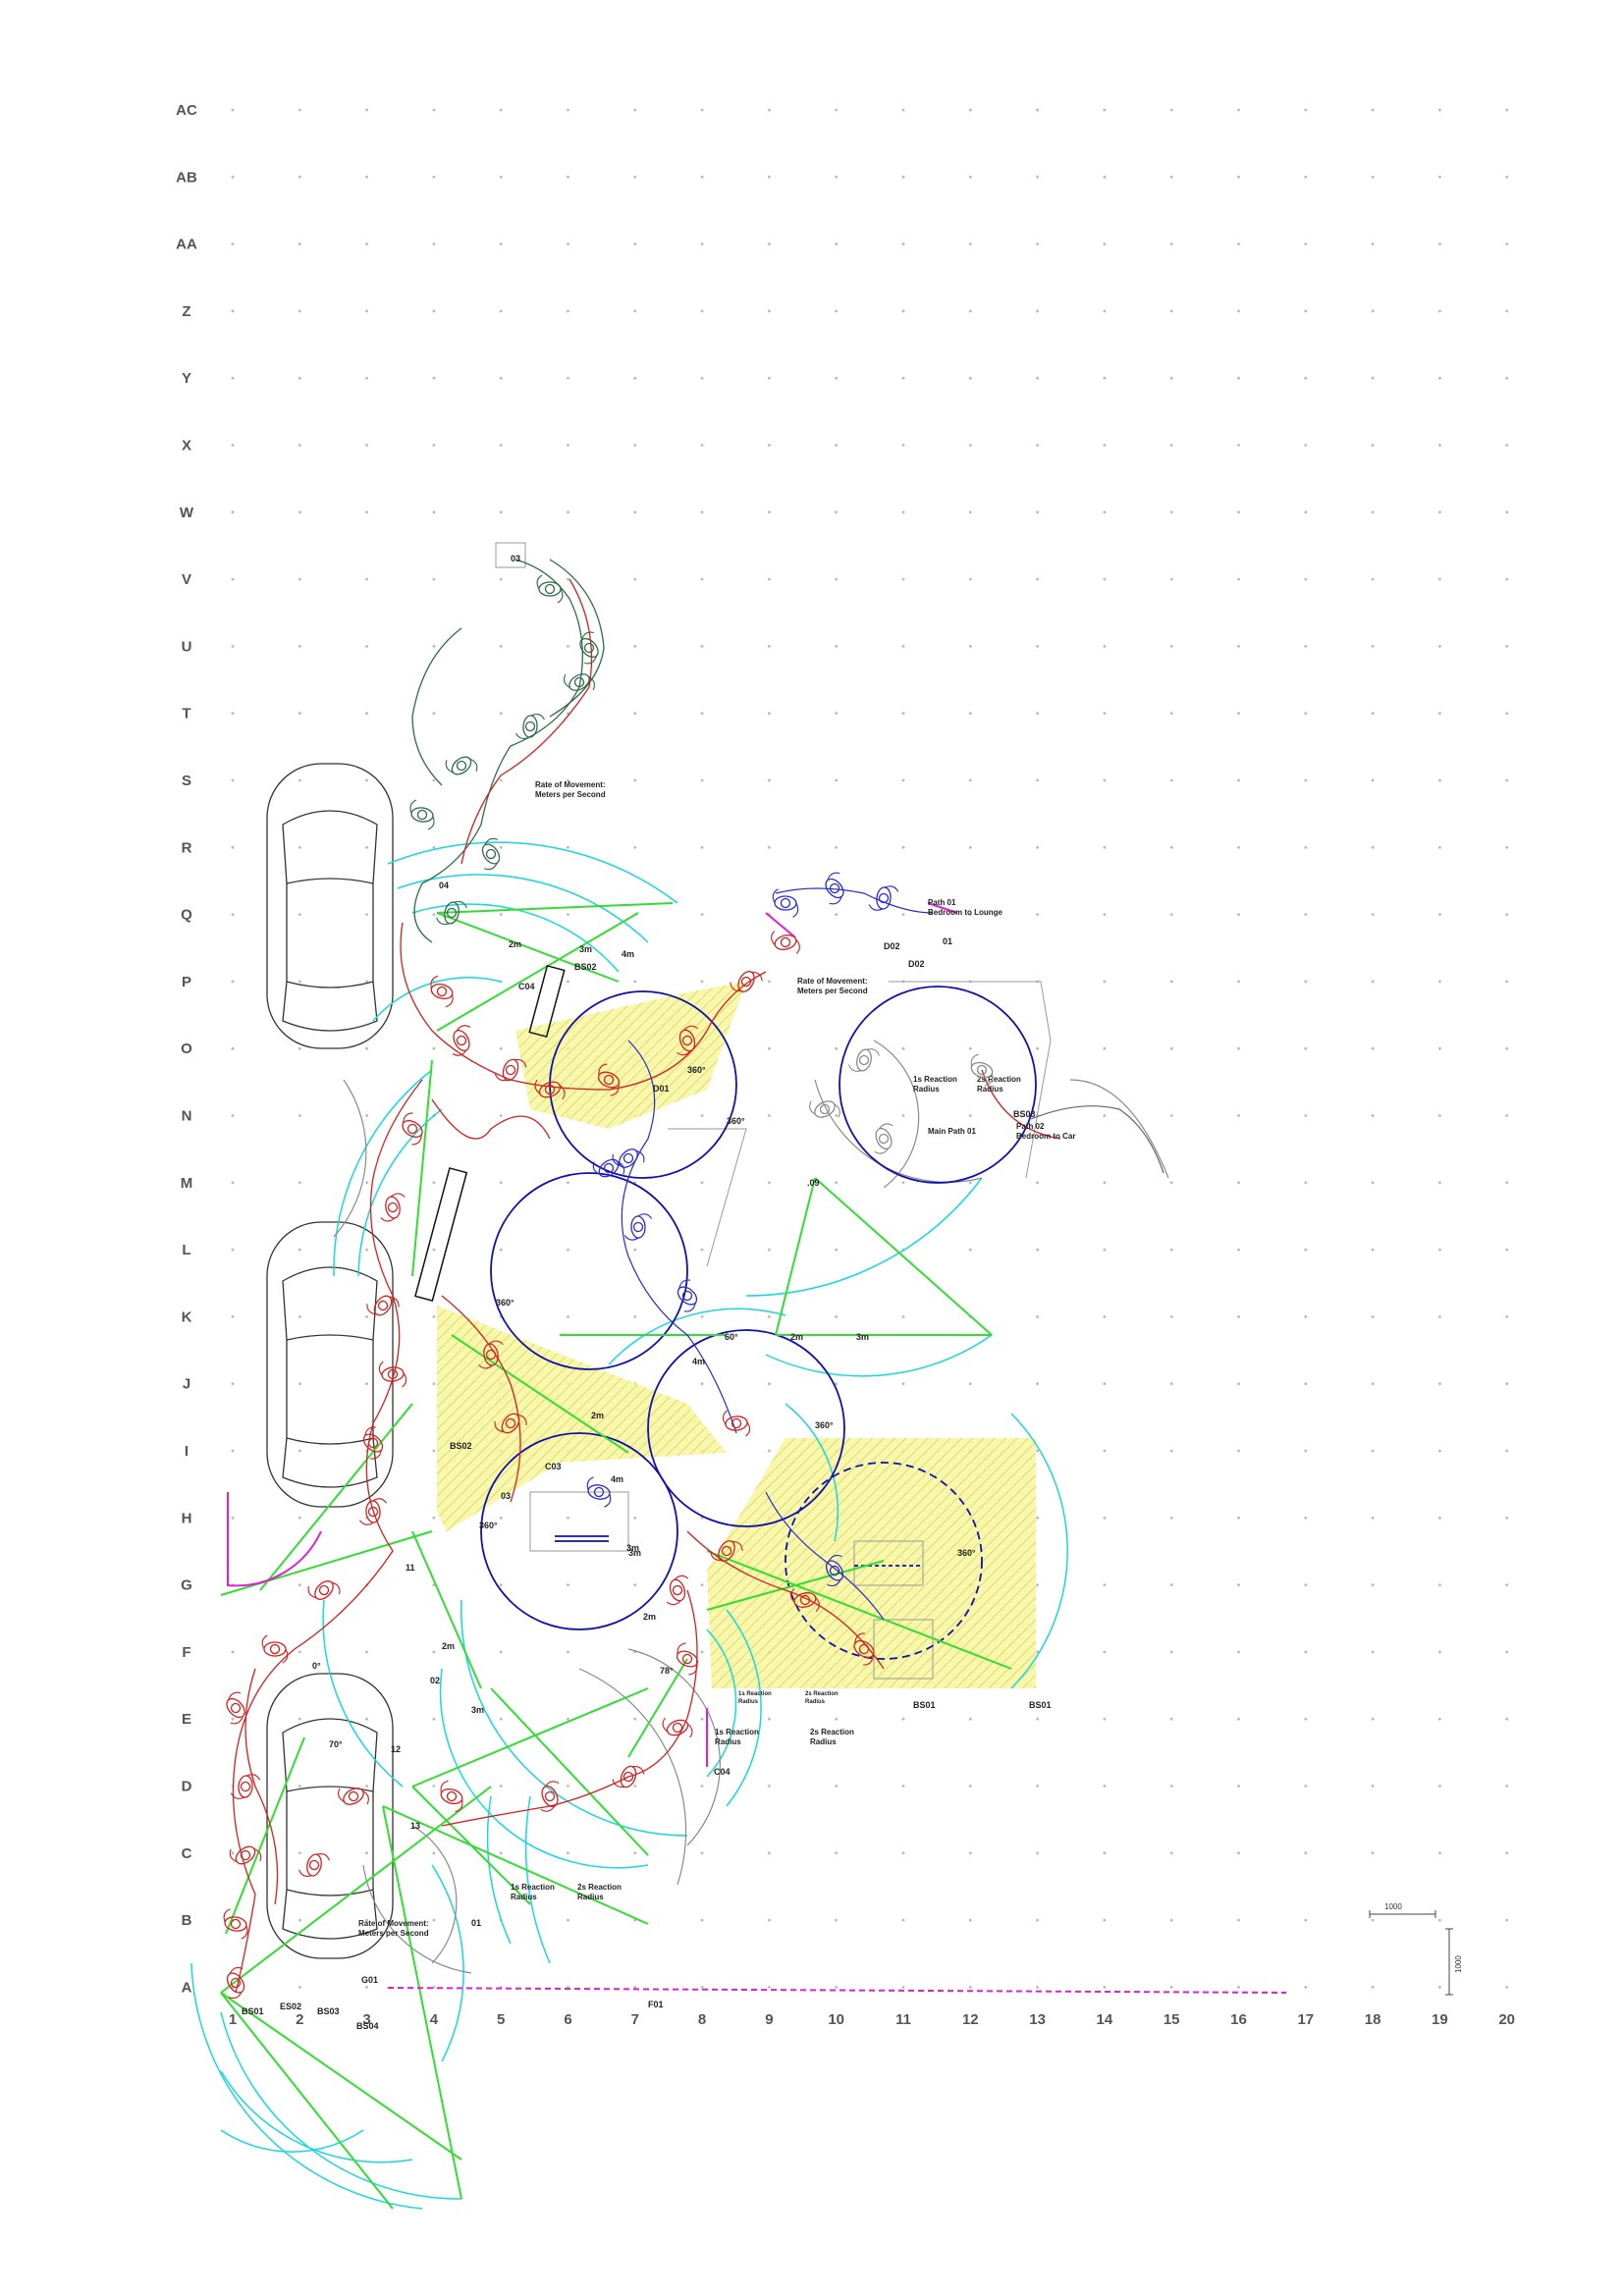  I want to click on scale-bars, so click(1411, 1953).